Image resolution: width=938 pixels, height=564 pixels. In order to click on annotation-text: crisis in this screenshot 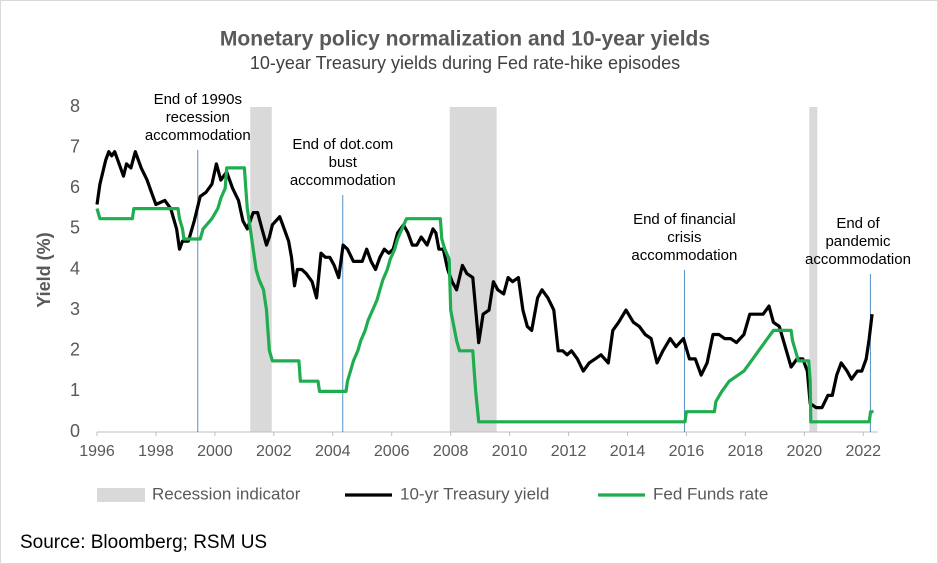, I will do `click(684, 237)`.